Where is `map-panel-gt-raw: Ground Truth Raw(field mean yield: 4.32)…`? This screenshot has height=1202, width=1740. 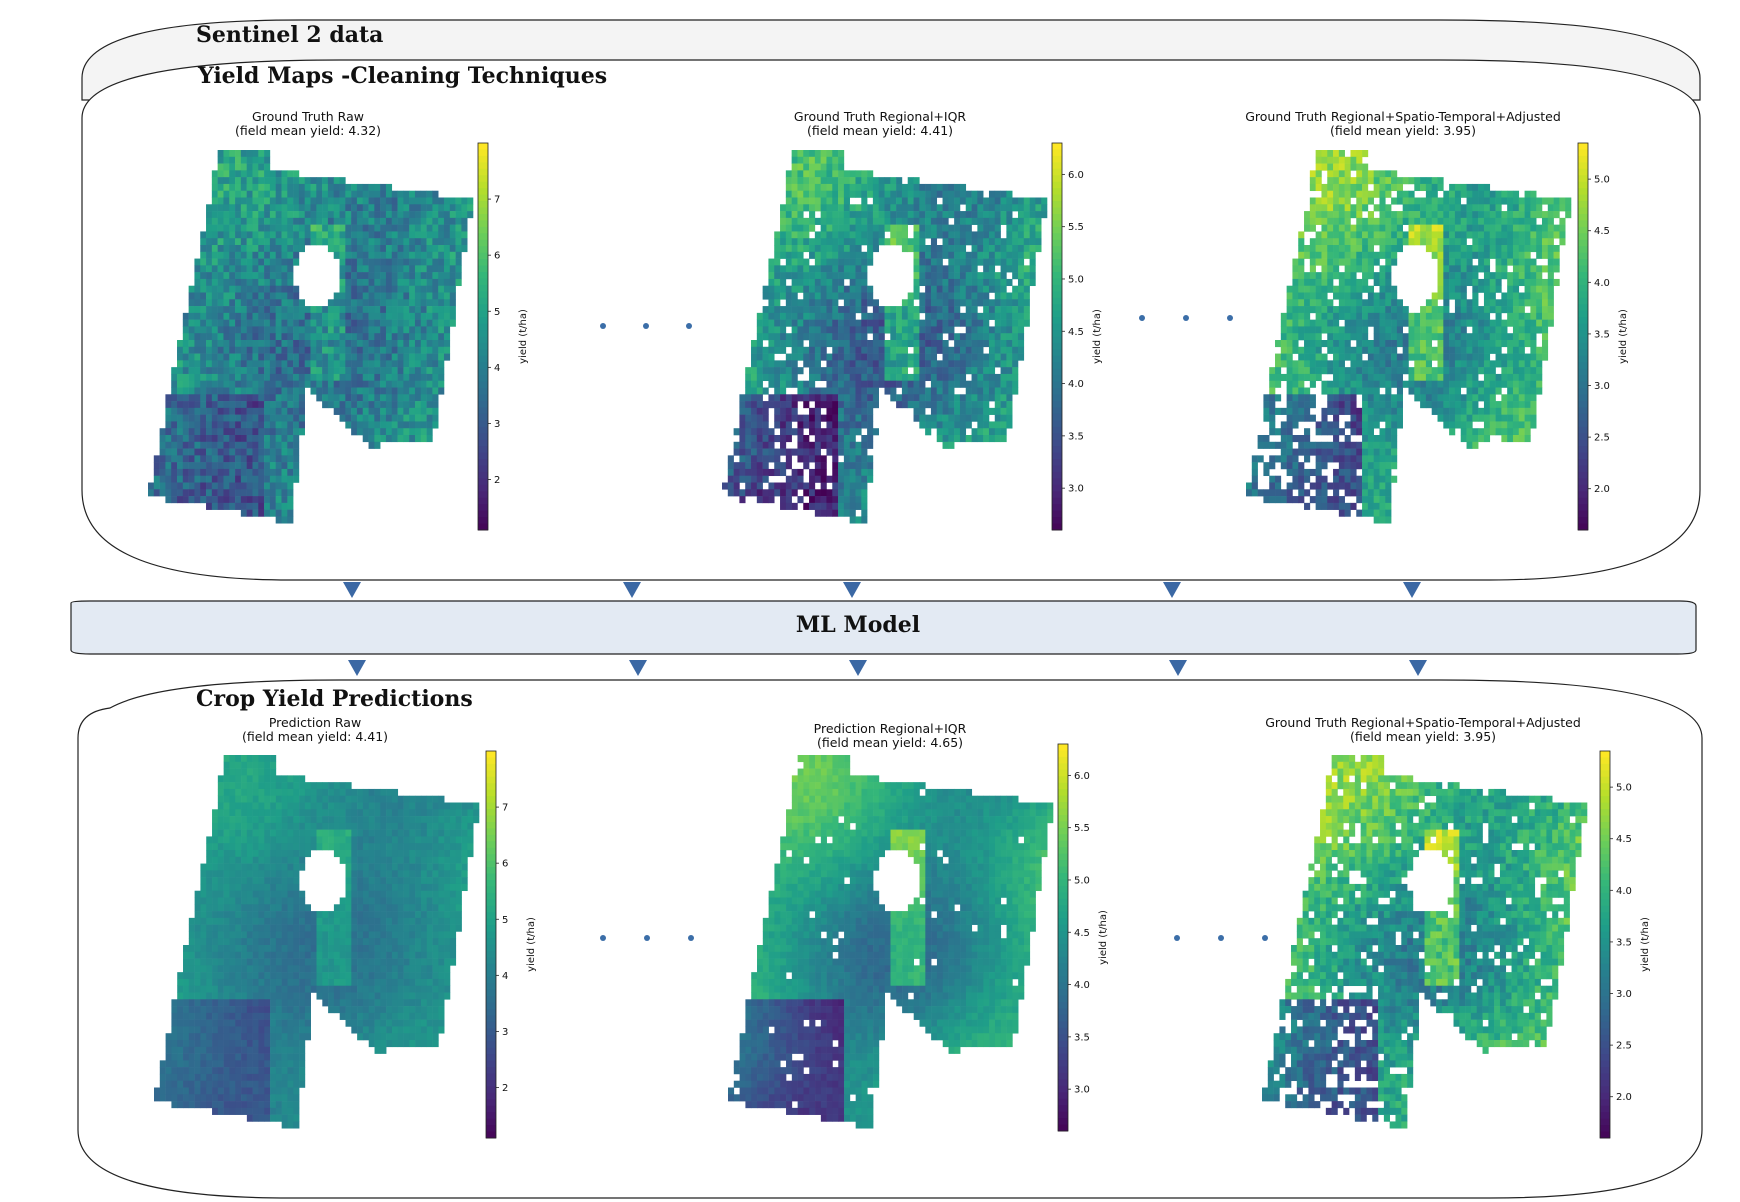 map-panel-gt-raw: Ground Truth Raw(field mean yield: 4.32)… is located at coordinates (338, 320).